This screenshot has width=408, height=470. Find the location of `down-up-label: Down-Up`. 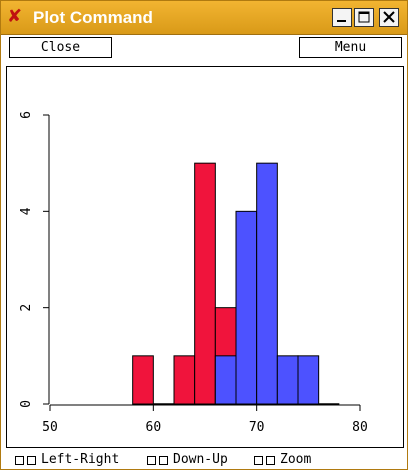

down-up-label: Down-Up is located at coordinates (200, 459).